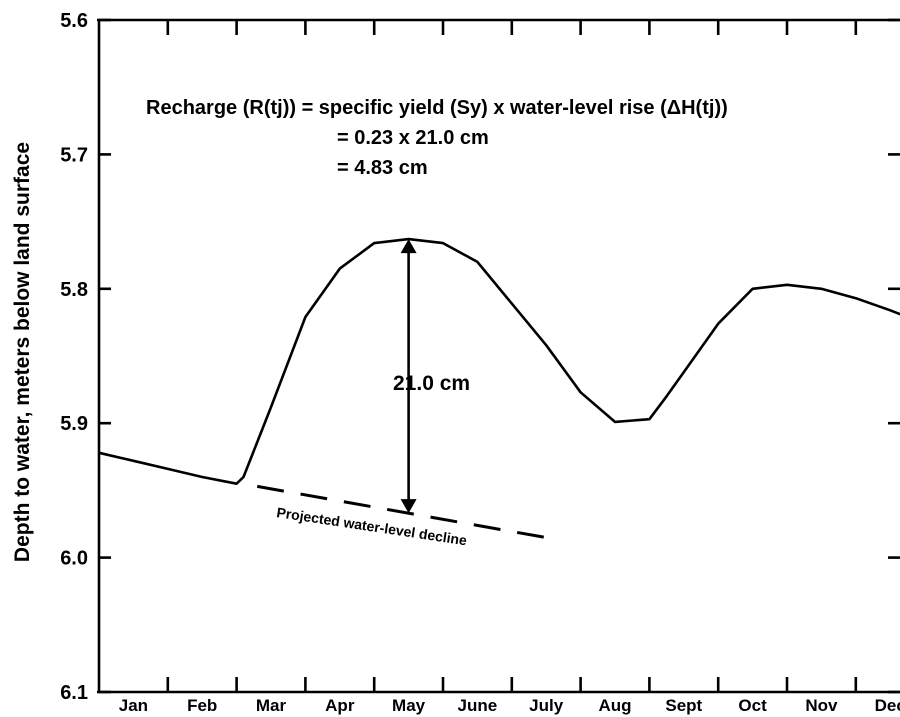 The width and height of the screenshot is (900, 717). I want to click on y-tick-label: 6.0, so click(74, 559).